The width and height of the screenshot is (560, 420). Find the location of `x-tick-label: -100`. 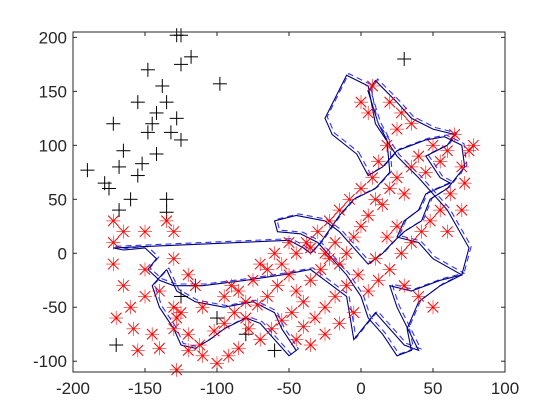

x-tick-label: -100 is located at coordinates (217, 388).